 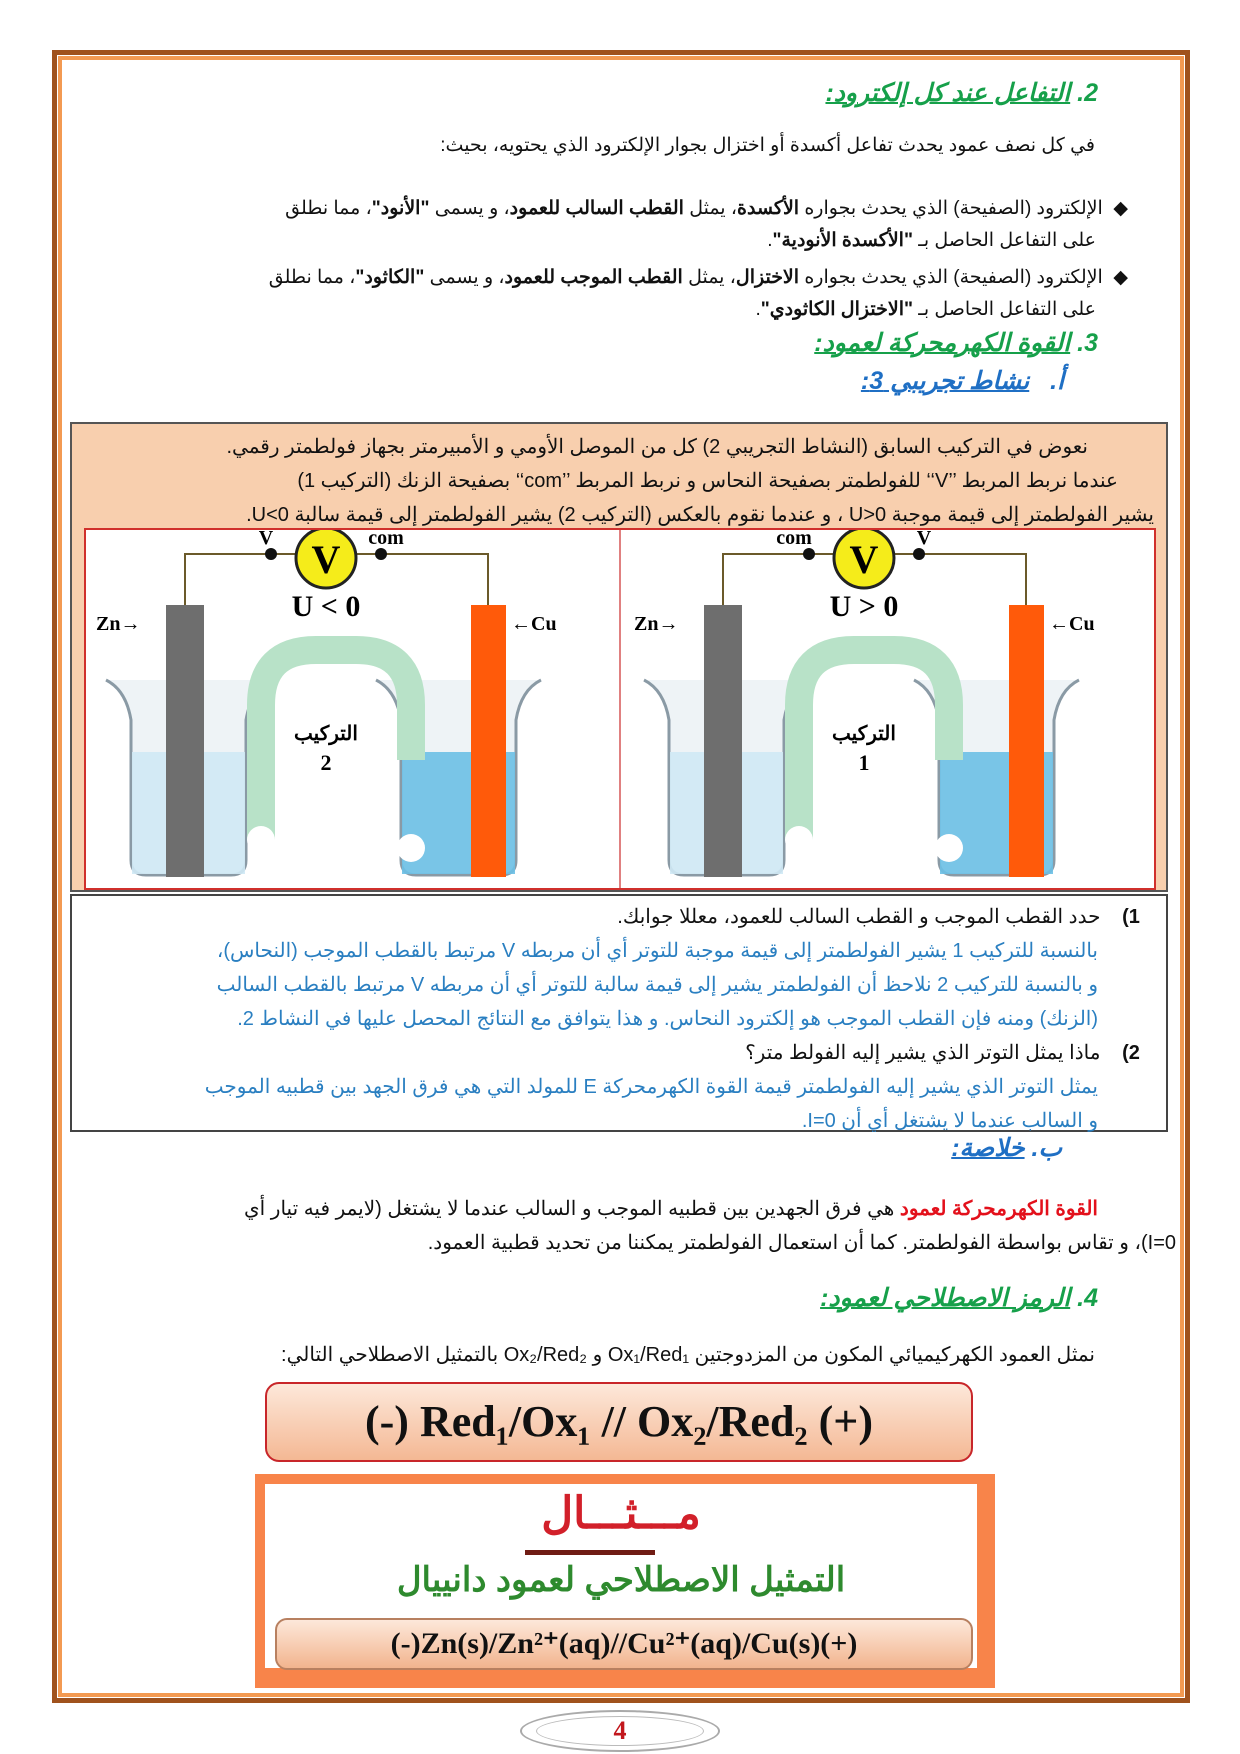 What do you see at coordinates (386, 539) in the screenshot?
I see `terminal-label-com: com` at bounding box center [386, 539].